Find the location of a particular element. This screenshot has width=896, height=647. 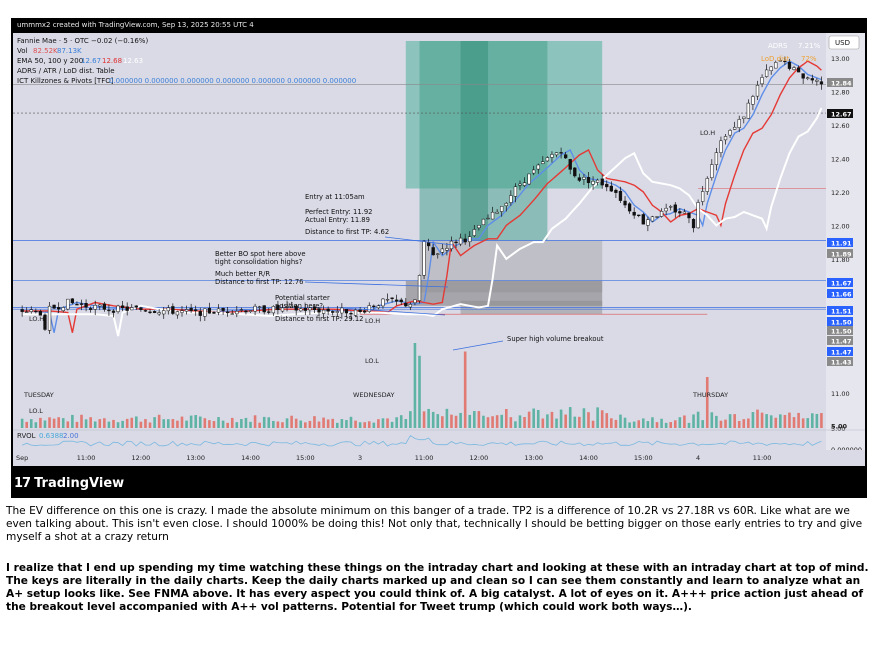

note-starter-2: position here? is located at coordinates (299, 306).